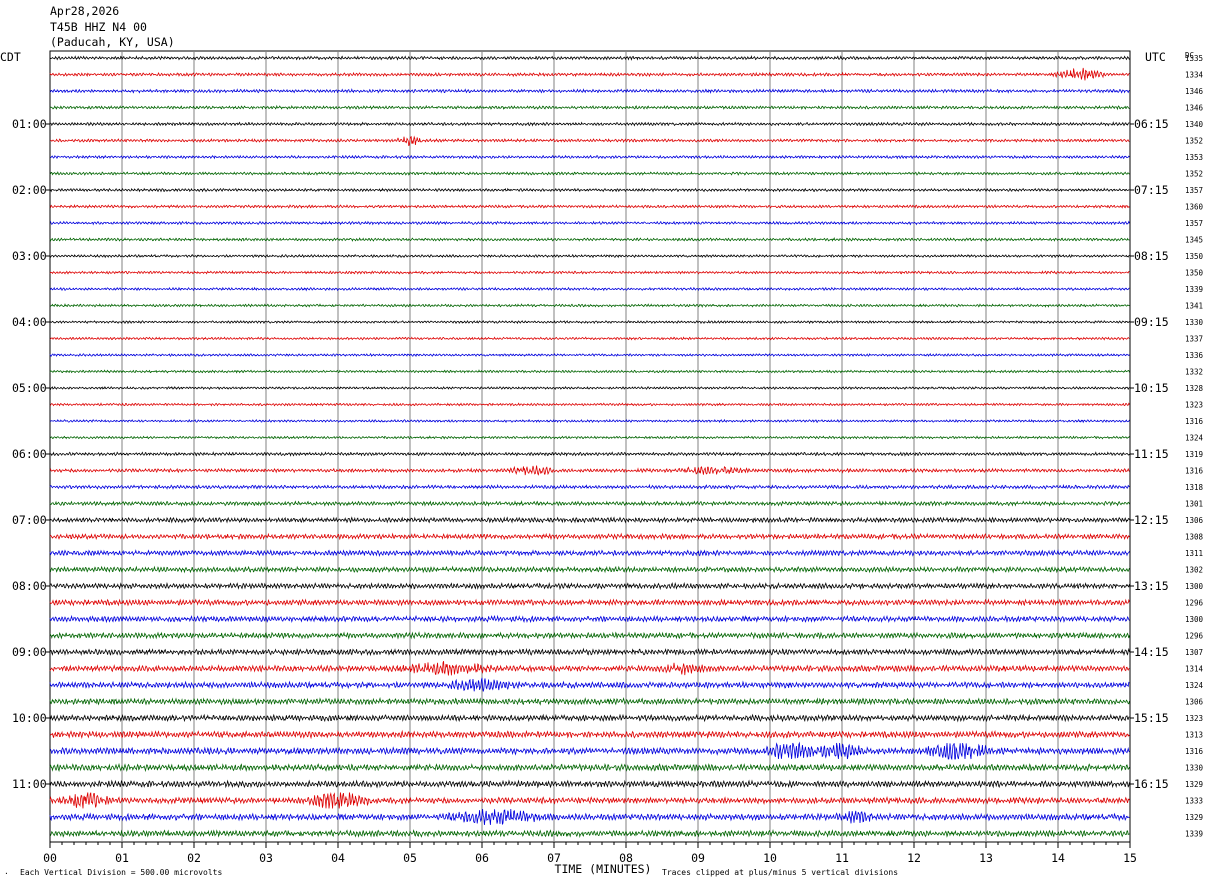 This screenshot has width=1210, height=886. What do you see at coordinates (1194, 322) in the screenshot?
I see `dc-offset-label: 1330` at bounding box center [1194, 322].